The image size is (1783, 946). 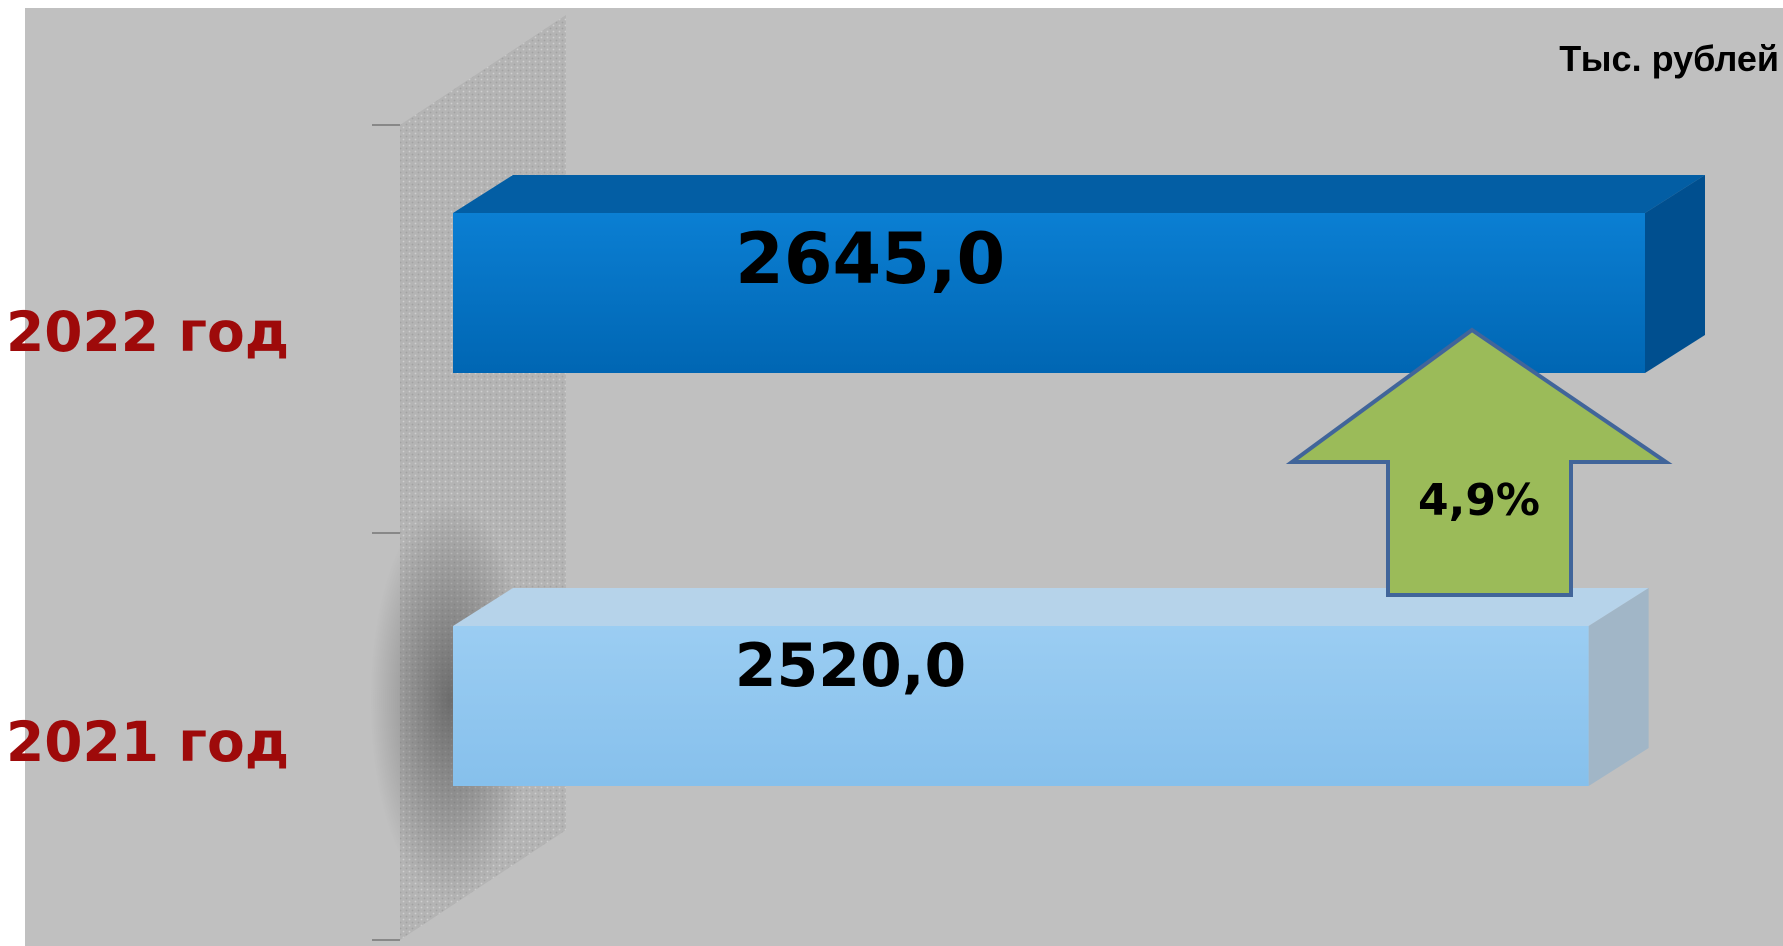 I want to click on category-label-2021: 2021 год, so click(x=148, y=742).